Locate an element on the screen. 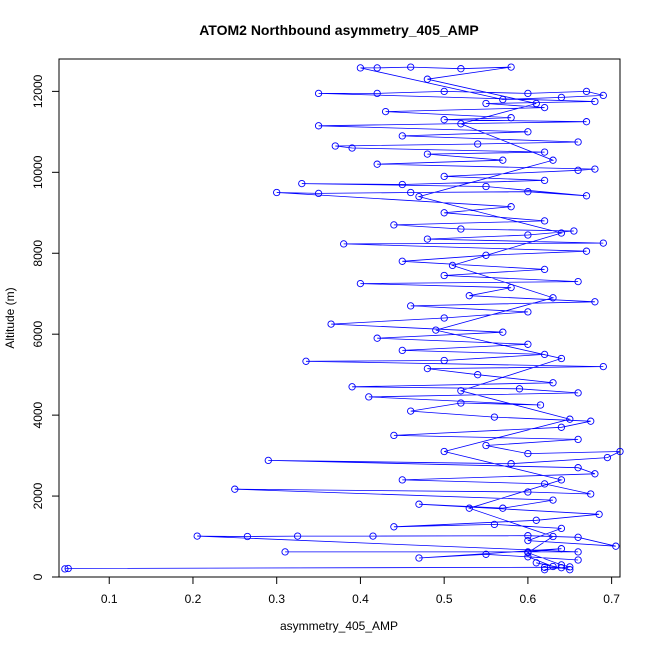 This screenshot has width=650, height=650. y-tick-label: 2000 is located at coordinates (38, 495).